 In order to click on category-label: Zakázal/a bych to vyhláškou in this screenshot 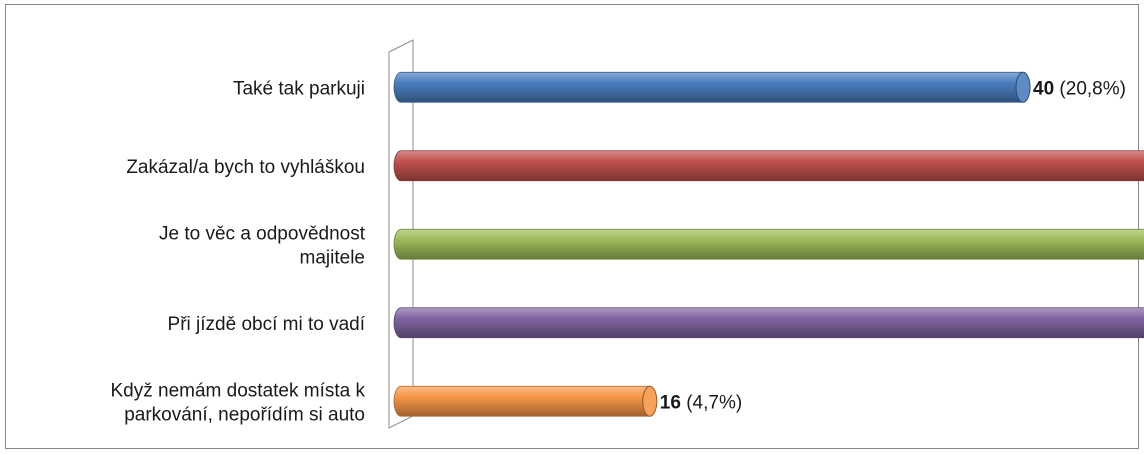, I will do `click(245, 167)`.